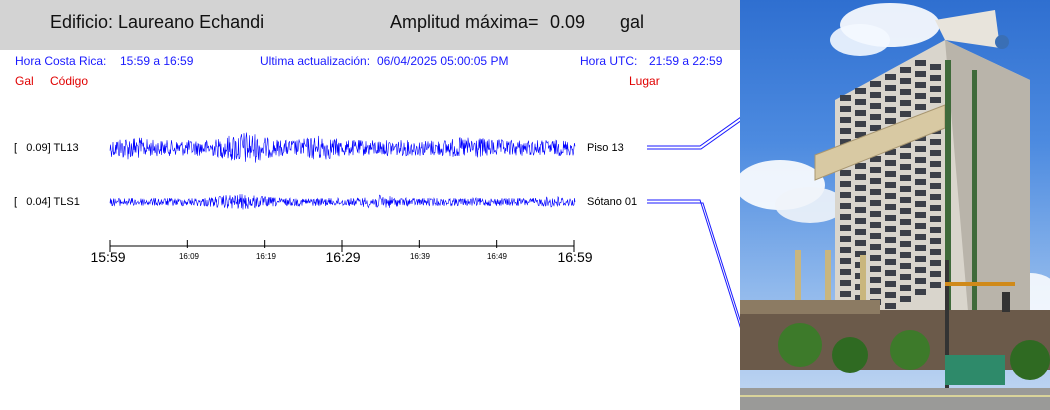 This screenshot has width=1050, height=410. What do you see at coordinates (46, 148) in the screenshot?
I see `channel-tl13-label: [ 0.09] TL13` at bounding box center [46, 148].